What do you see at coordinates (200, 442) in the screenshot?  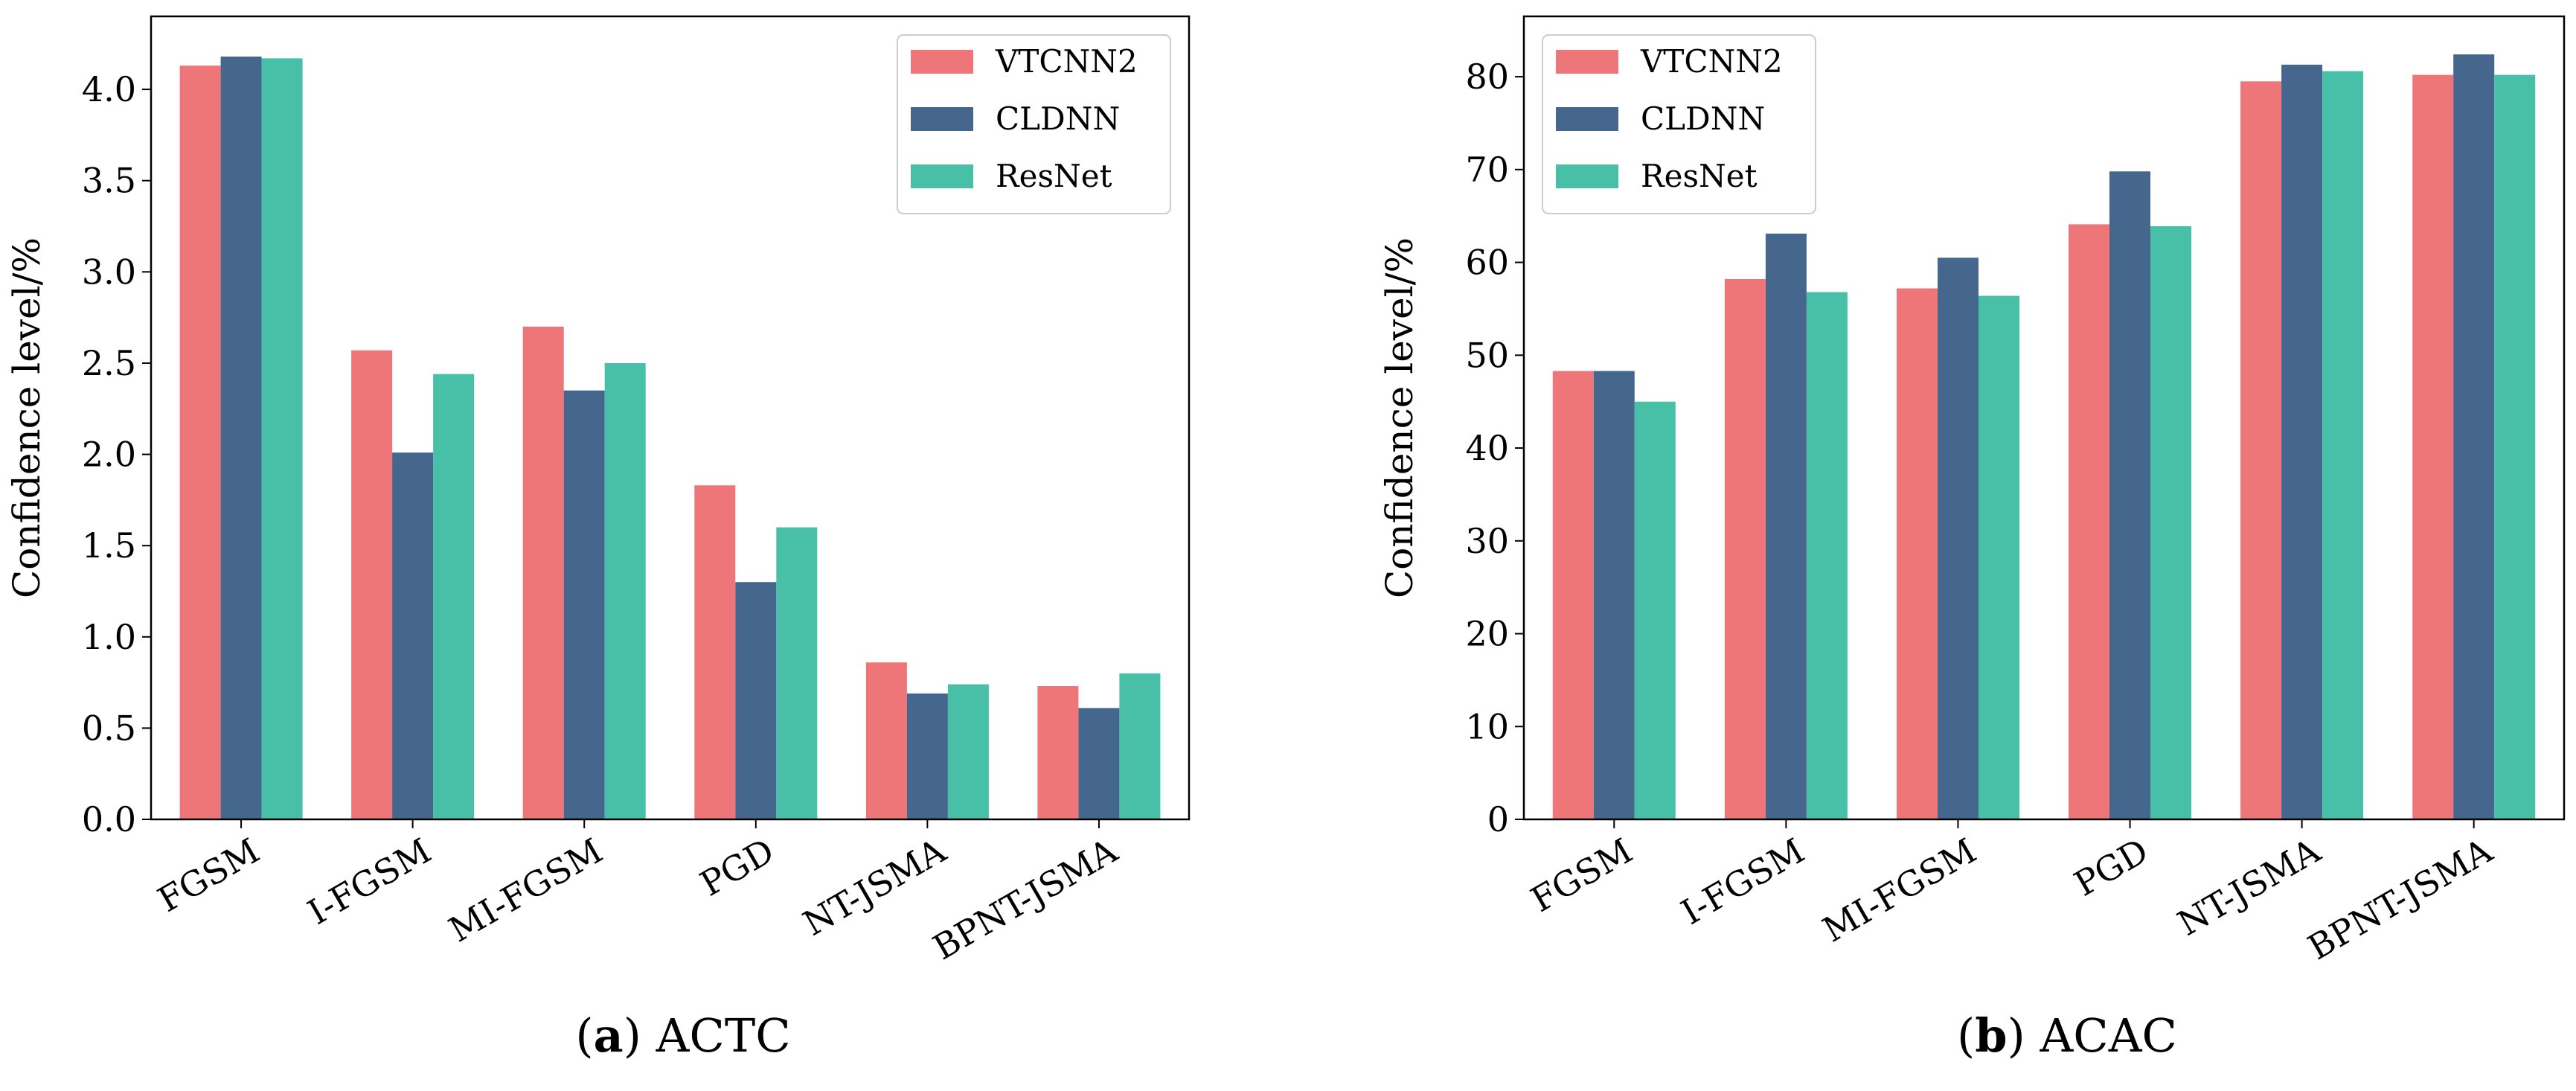 I see `bar-a-vtcnn2-fgsm` at bounding box center [200, 442].